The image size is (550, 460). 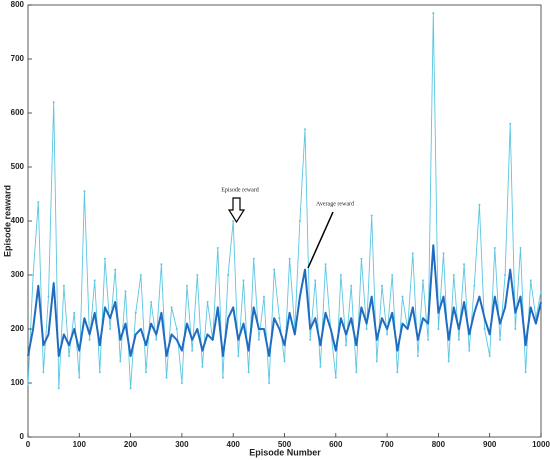 What do you see at coordinates (28, 444) in the screenshot?
I see `x-tick-label: 0` at bounding box center [28, 444].